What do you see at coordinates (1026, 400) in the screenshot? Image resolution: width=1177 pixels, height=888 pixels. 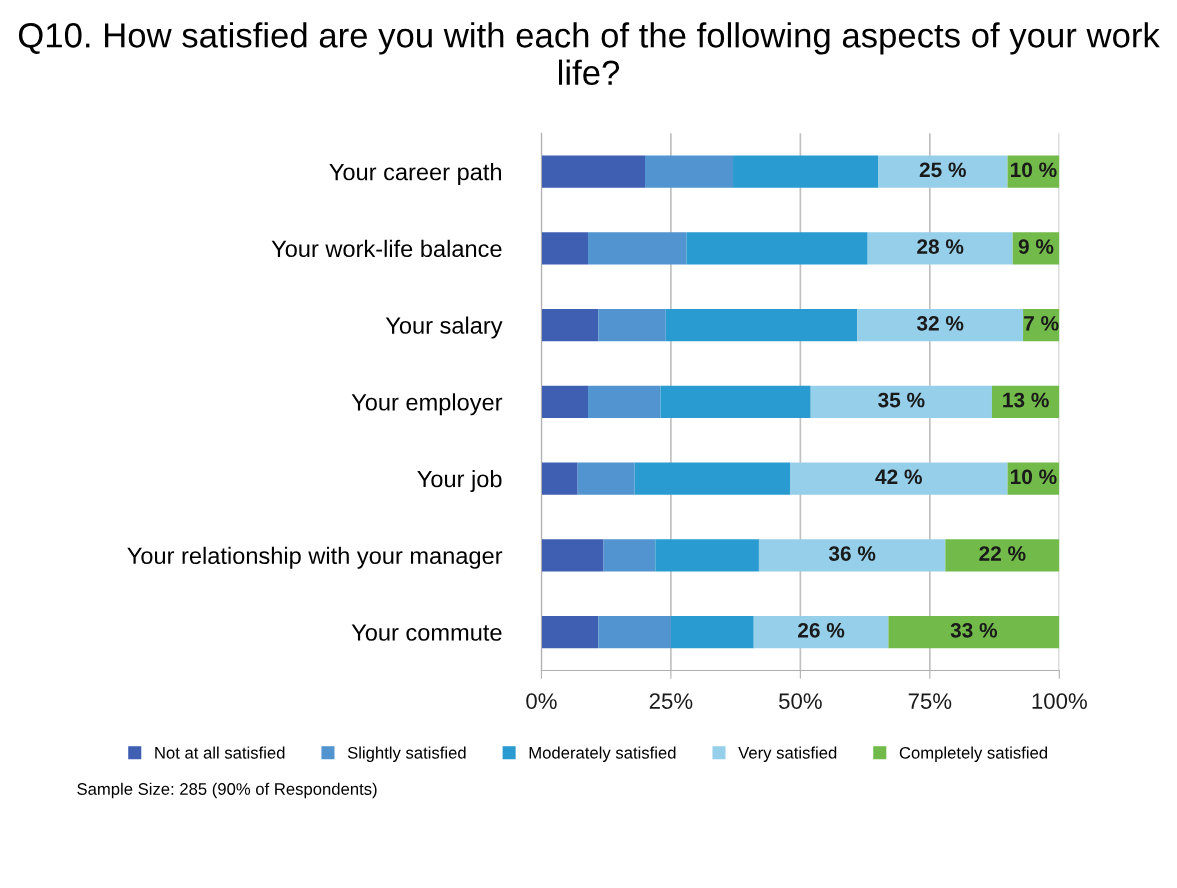 I see `data-label: 13 %` at bounding box center [1026, 400].